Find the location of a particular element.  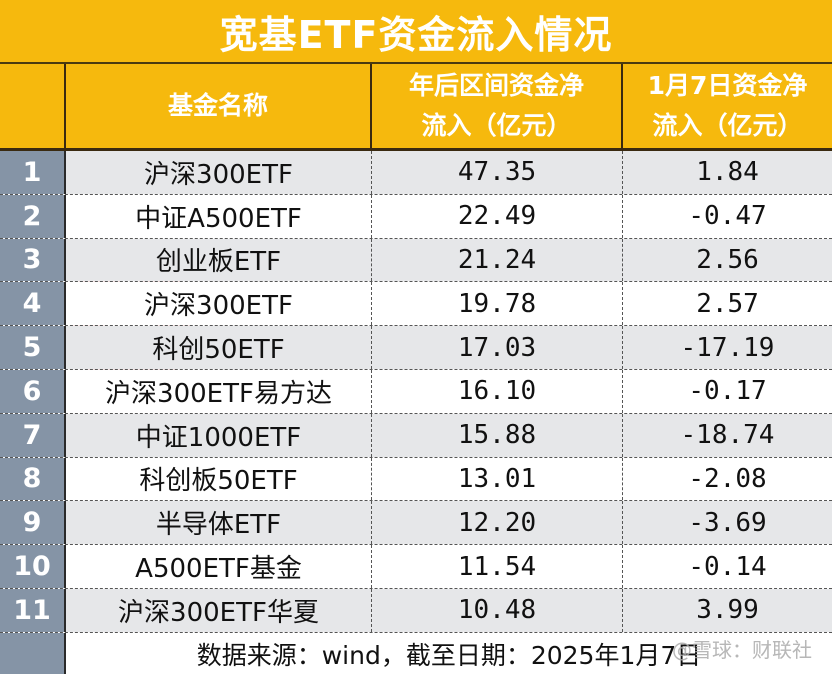

footer-index-cell is located at coordinates (33, 653).